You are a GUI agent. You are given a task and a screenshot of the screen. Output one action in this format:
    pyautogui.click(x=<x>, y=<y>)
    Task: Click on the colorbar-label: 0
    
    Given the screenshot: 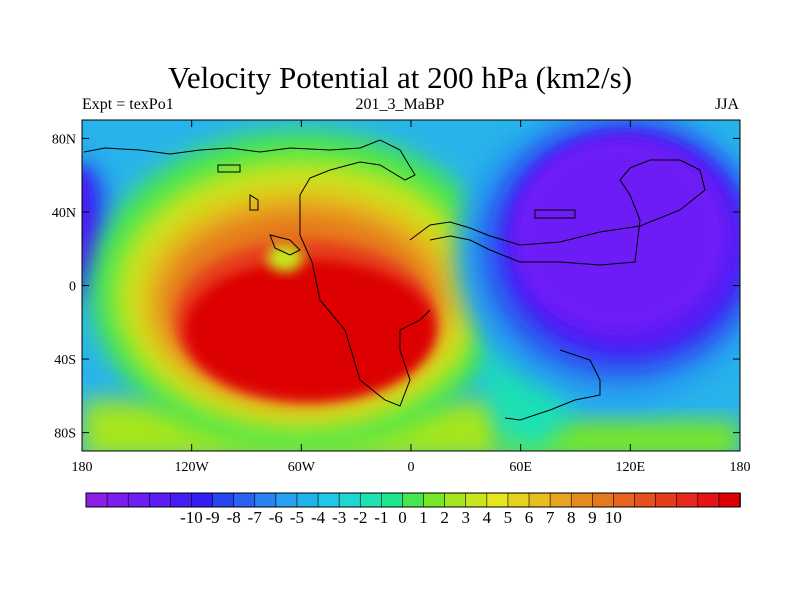 What is the action you would take?
    pyautogui.click(x=402, y=517)
    